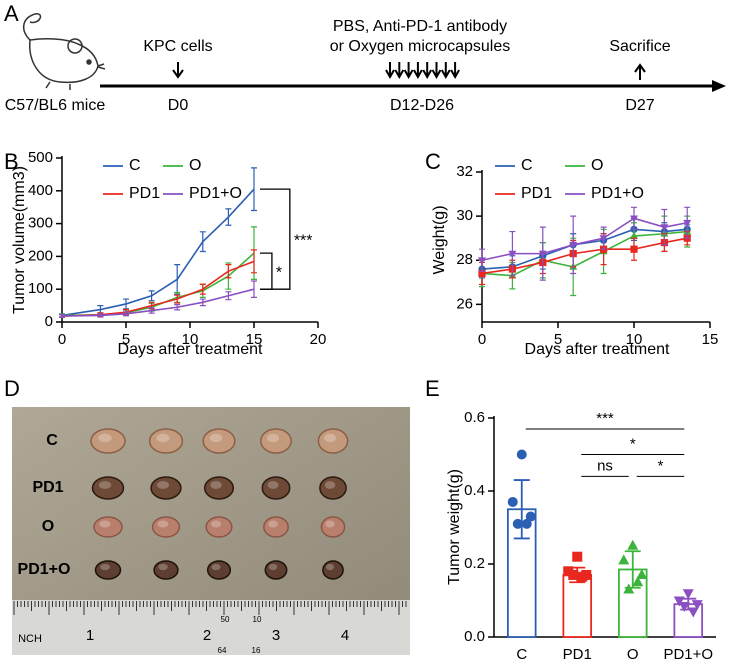 Image resolution: width=731 pixels, height=669 pixels. I want to click on legend-label: PD1, so click(144, 193).